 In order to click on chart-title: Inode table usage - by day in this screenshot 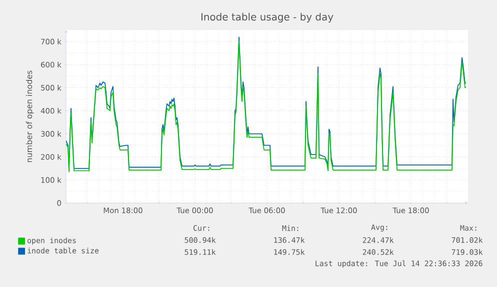, I will do `click(267, 17)`.